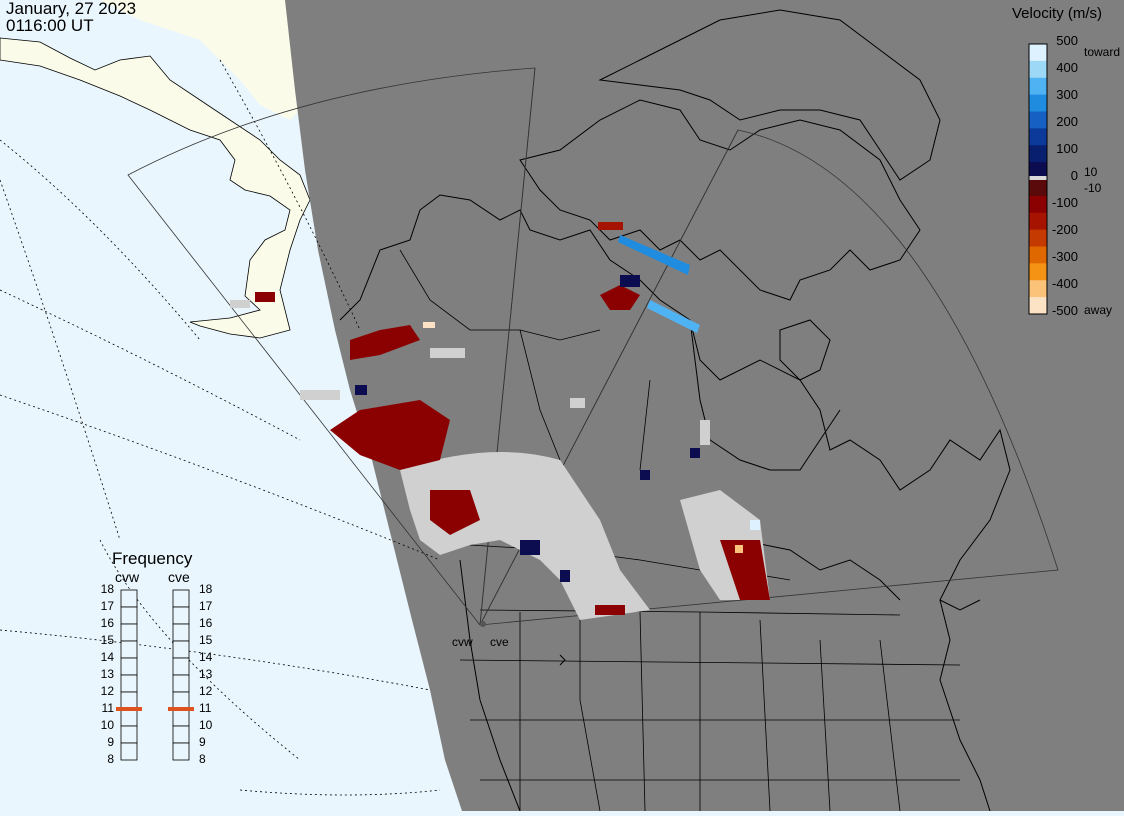  Describe the element at coordinates (129, 709) in the screenshot. I see `frequency-marker-cvw` at that location.